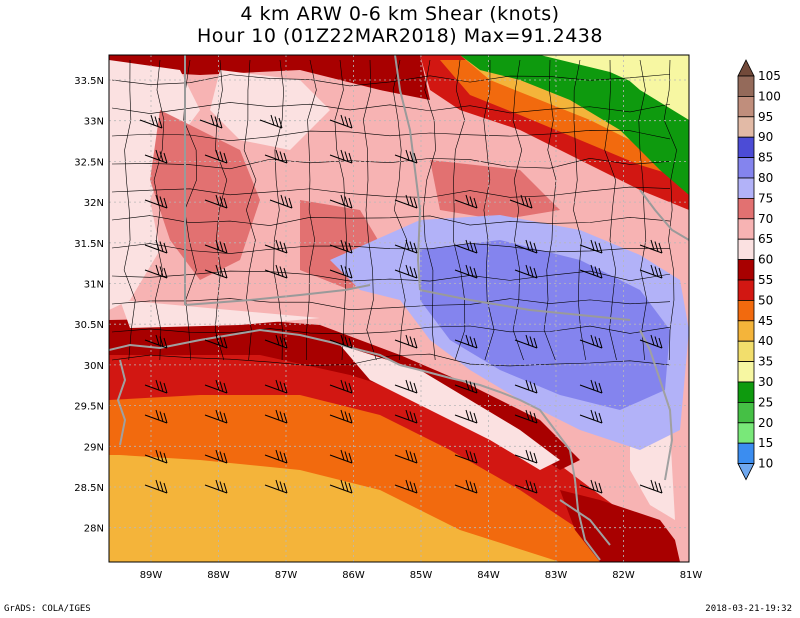 The image size is (800, 618). What do you see at coordinates (765, 198) in the screenshot?
I see `colorbar-level-label: 75` at bounding box center [765, 198].